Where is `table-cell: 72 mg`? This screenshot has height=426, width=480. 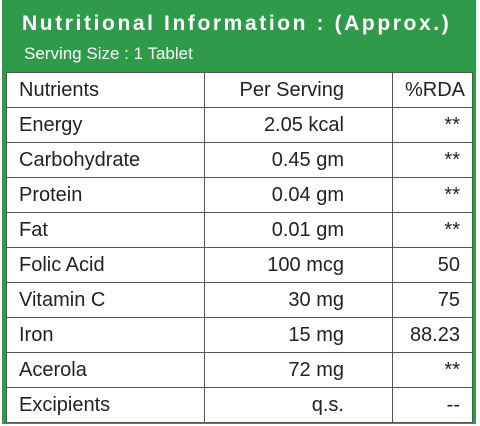
table-cell: 72 mg is located at coordinates (298, 370).